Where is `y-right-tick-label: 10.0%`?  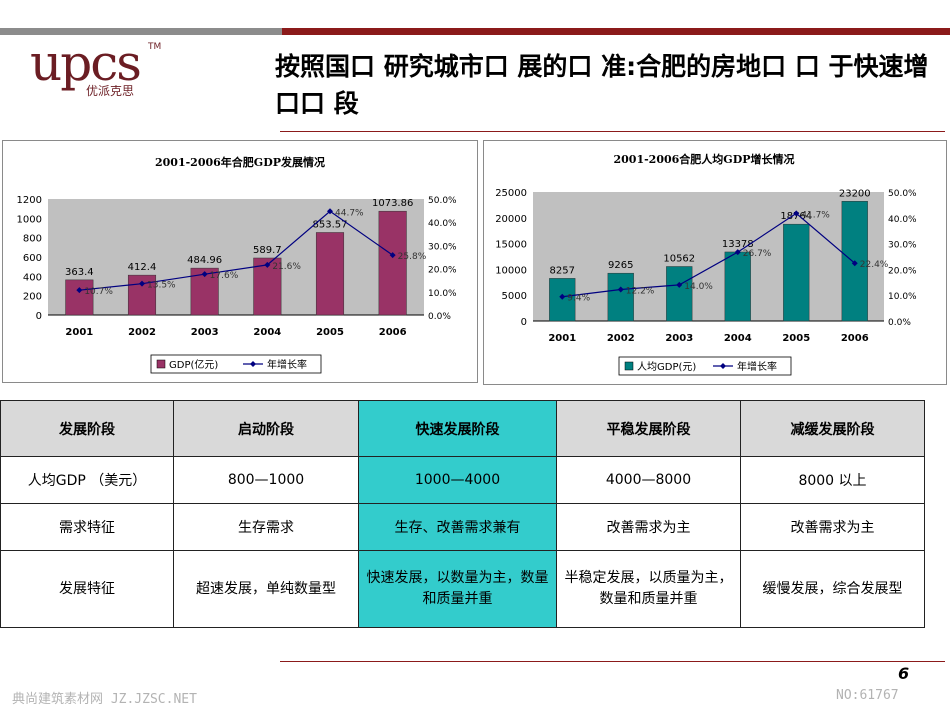 y-right-tick-label: 10.0% is located at coordinates (902, 297).